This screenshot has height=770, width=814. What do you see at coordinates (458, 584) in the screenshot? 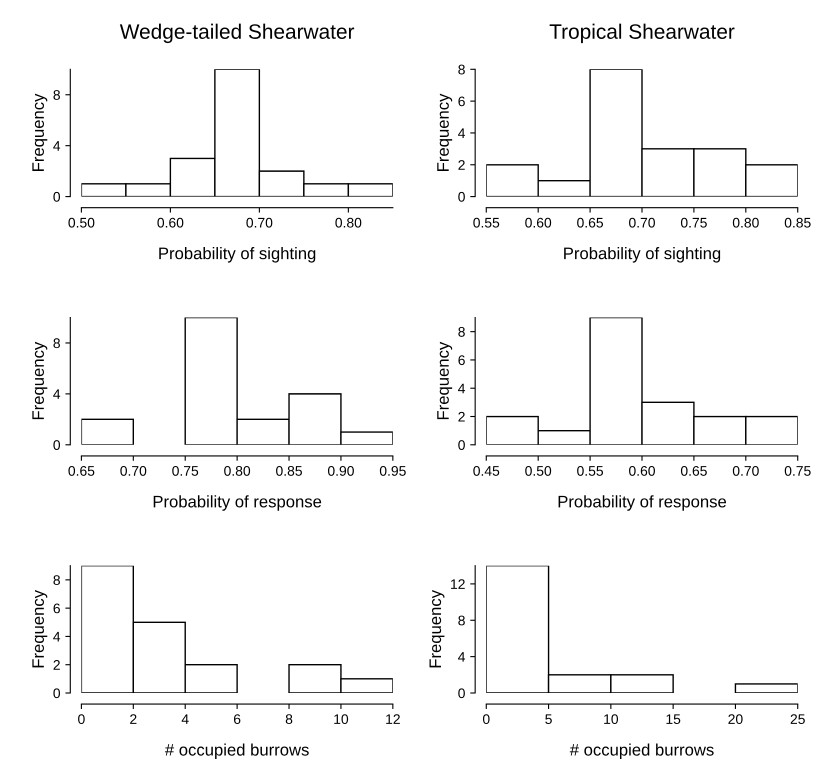
I see `y-tick-label: 12` at bounding box center [458, 584].